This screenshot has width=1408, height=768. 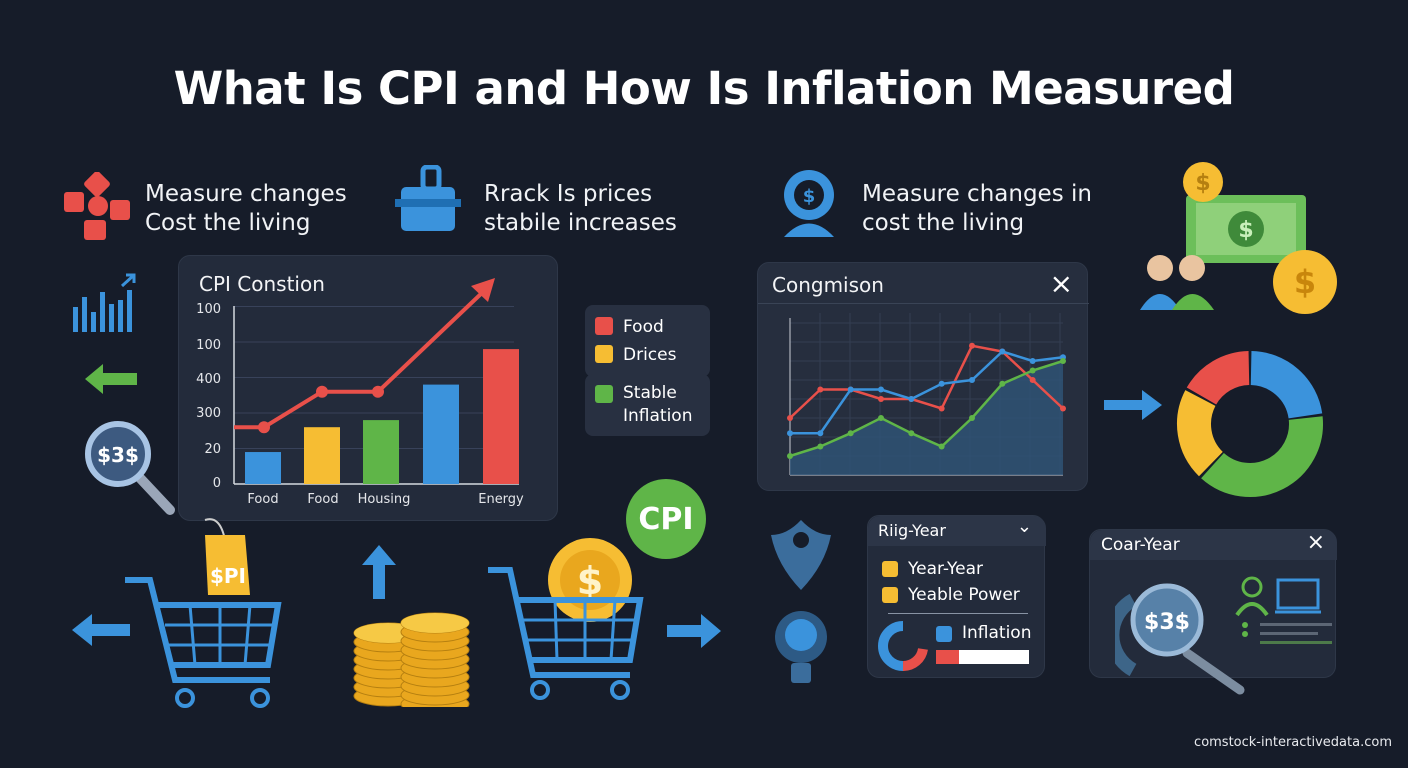 I want to click on legend-box: Food Drices, so click(x=647, y=341).